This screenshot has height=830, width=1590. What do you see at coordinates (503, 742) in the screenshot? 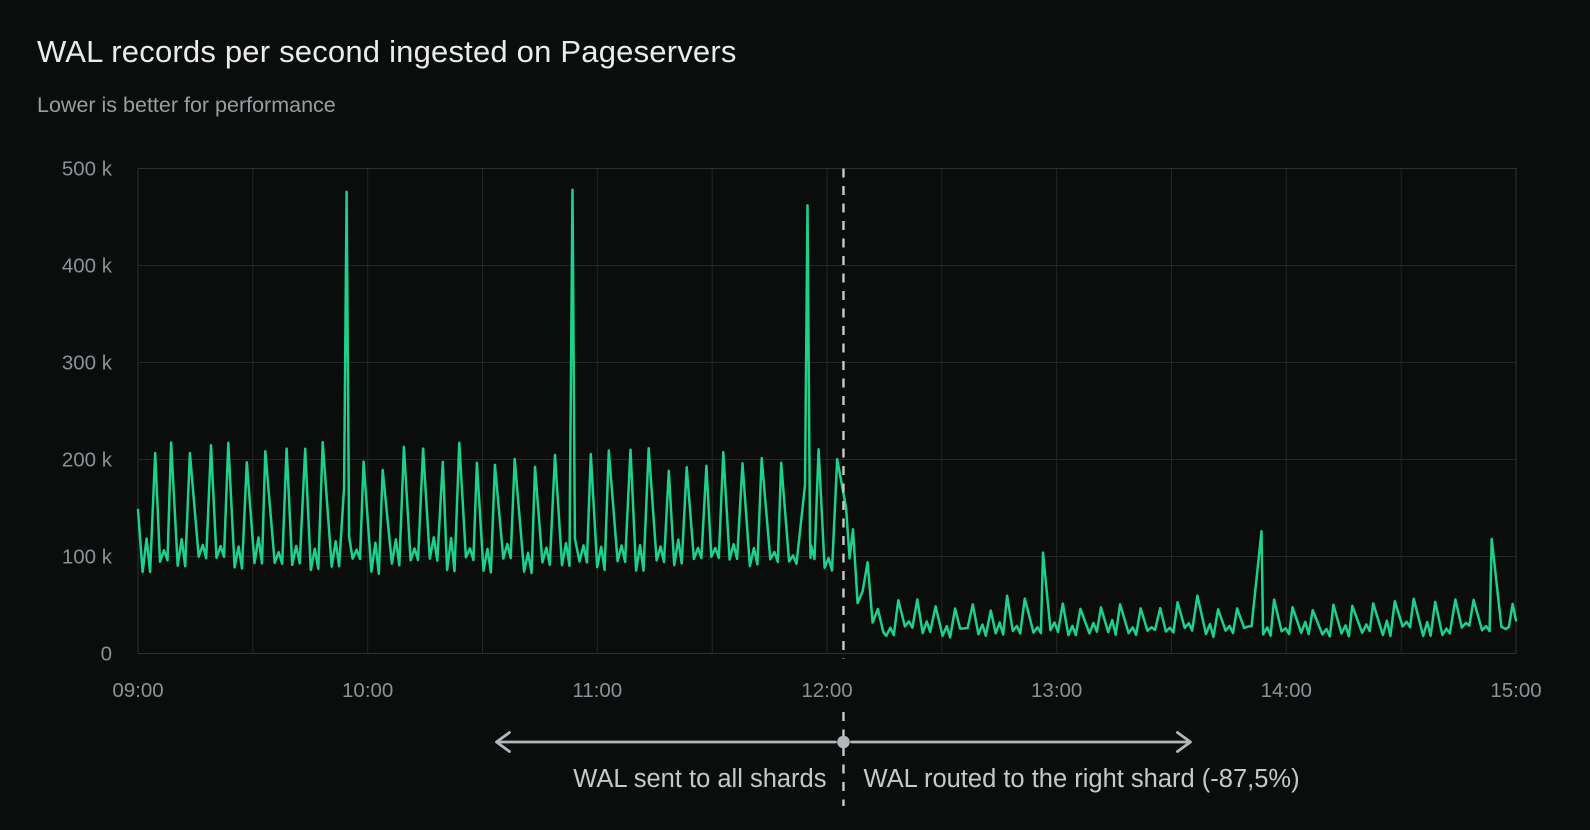
I see `left-arrowhead-icon` at bounding box center [503, 742].